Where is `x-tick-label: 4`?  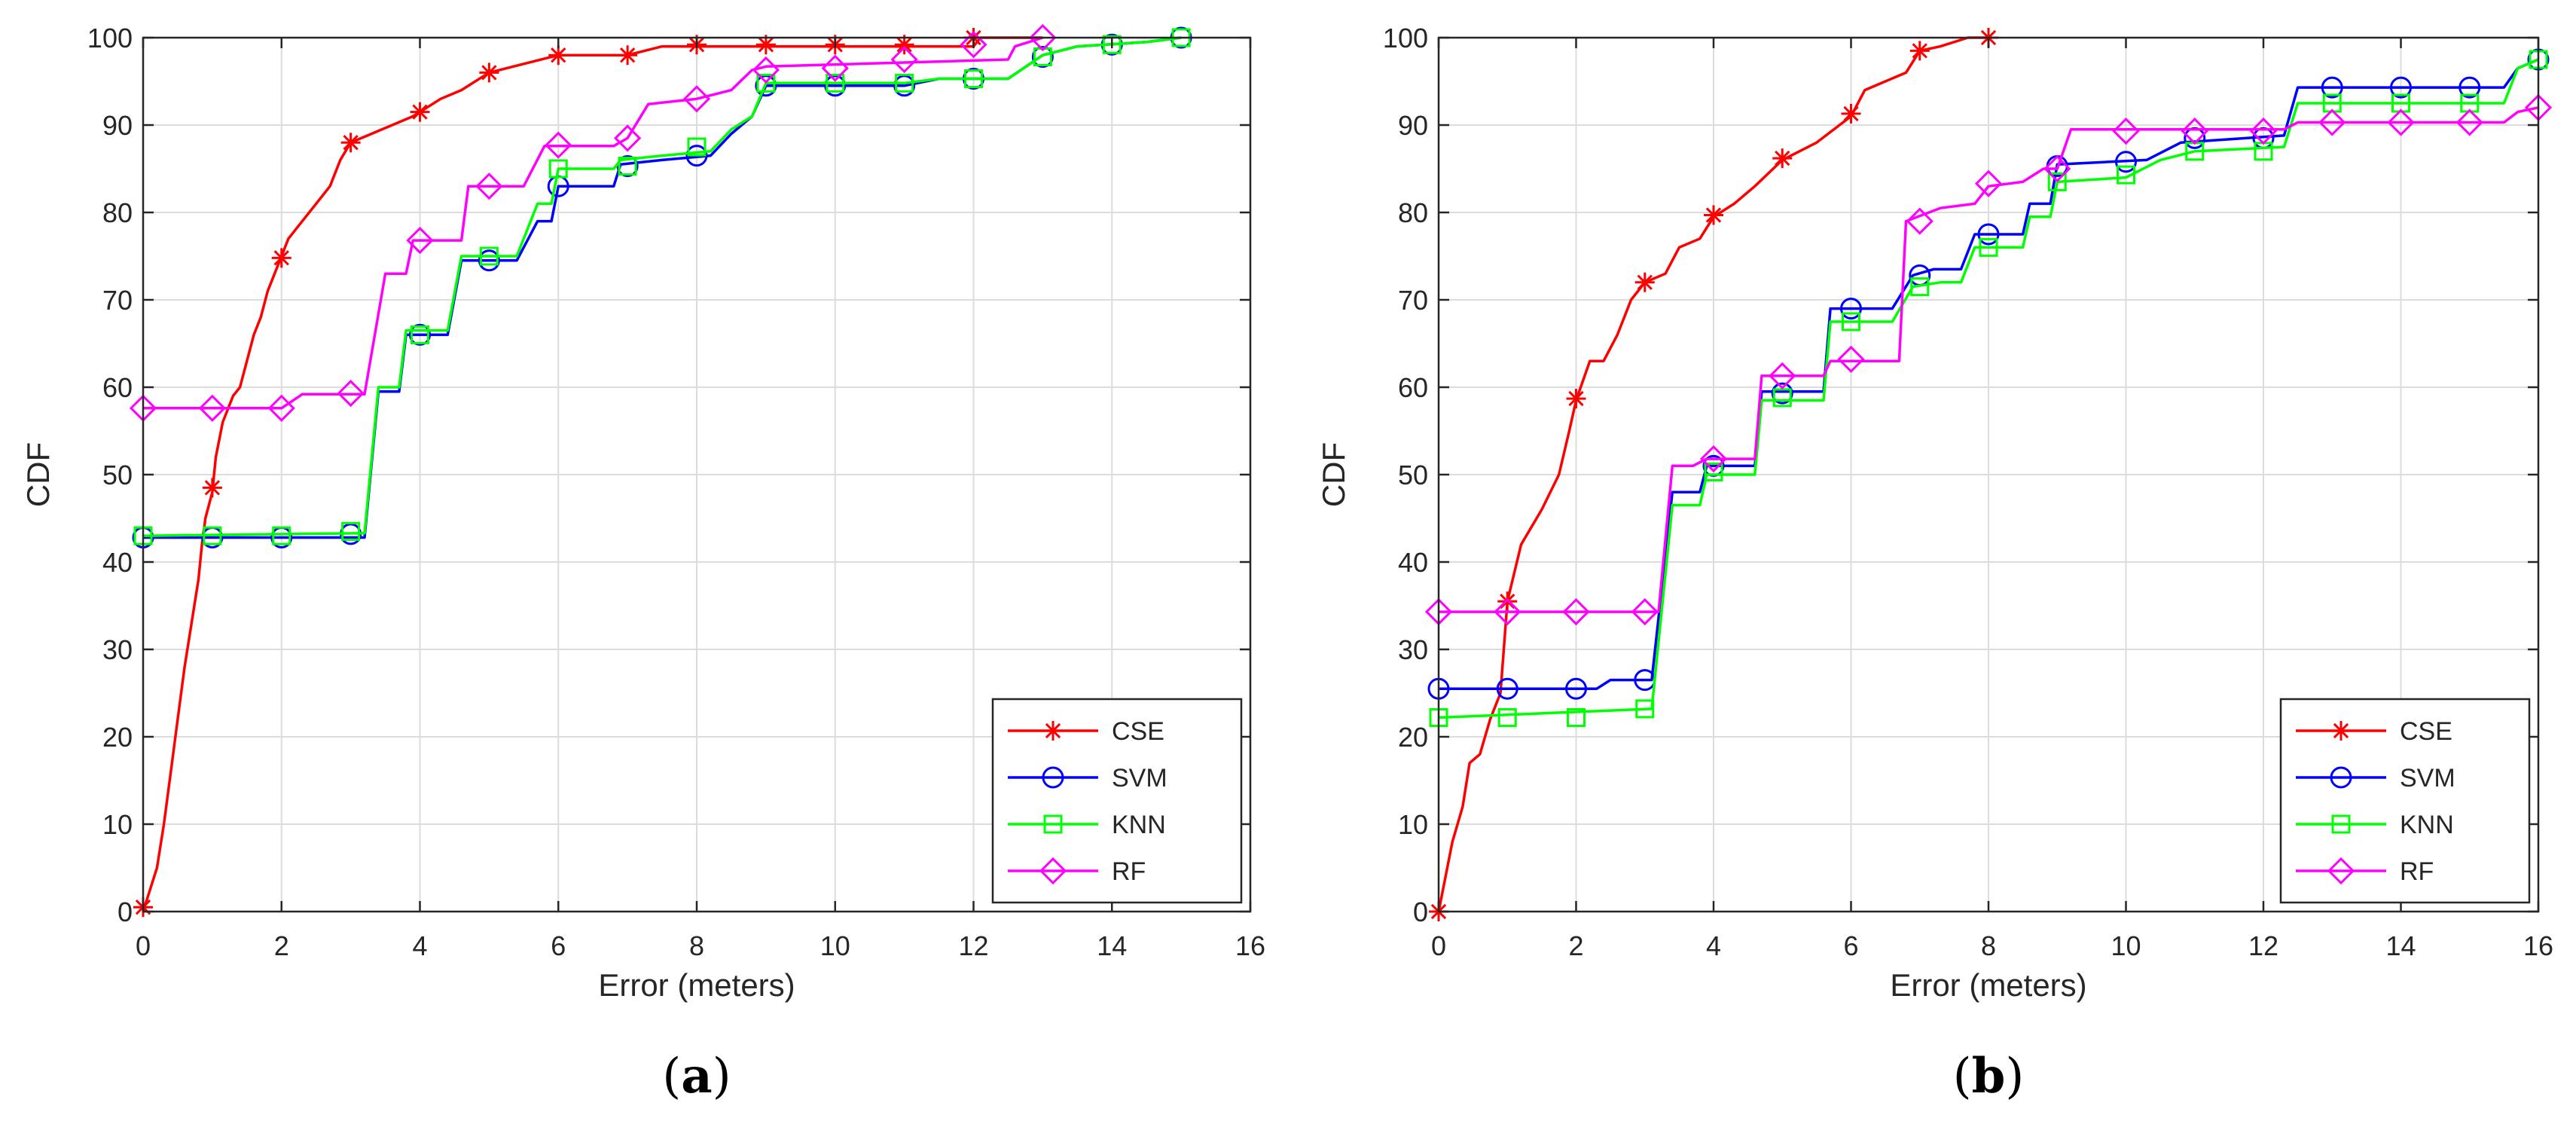 x-tick-label: 4 is located at coordinates (420, 945).